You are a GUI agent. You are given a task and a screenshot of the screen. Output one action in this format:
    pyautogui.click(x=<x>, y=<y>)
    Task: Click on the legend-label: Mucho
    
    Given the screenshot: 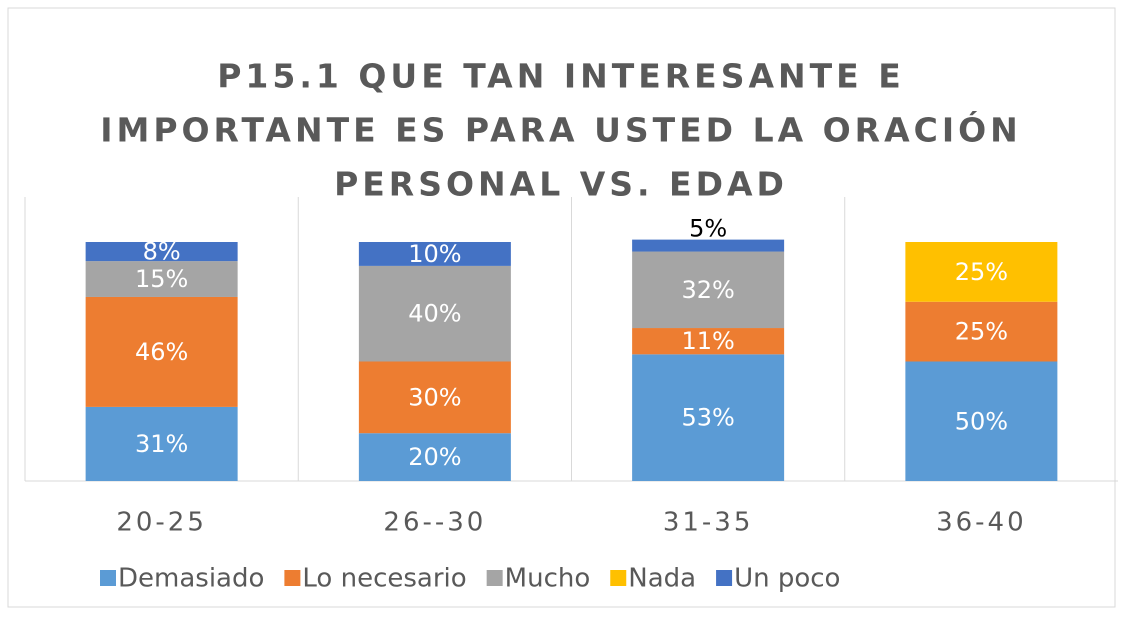 What is the action you would take?
    pyautogui.click(x=548, y=579)
    